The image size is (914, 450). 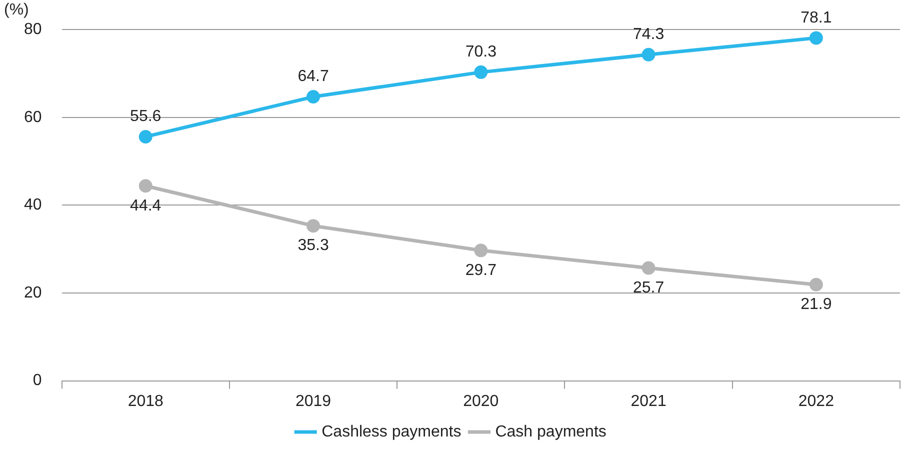 I want to click on legend-label: Cash payments, so click(x=550, y=431).